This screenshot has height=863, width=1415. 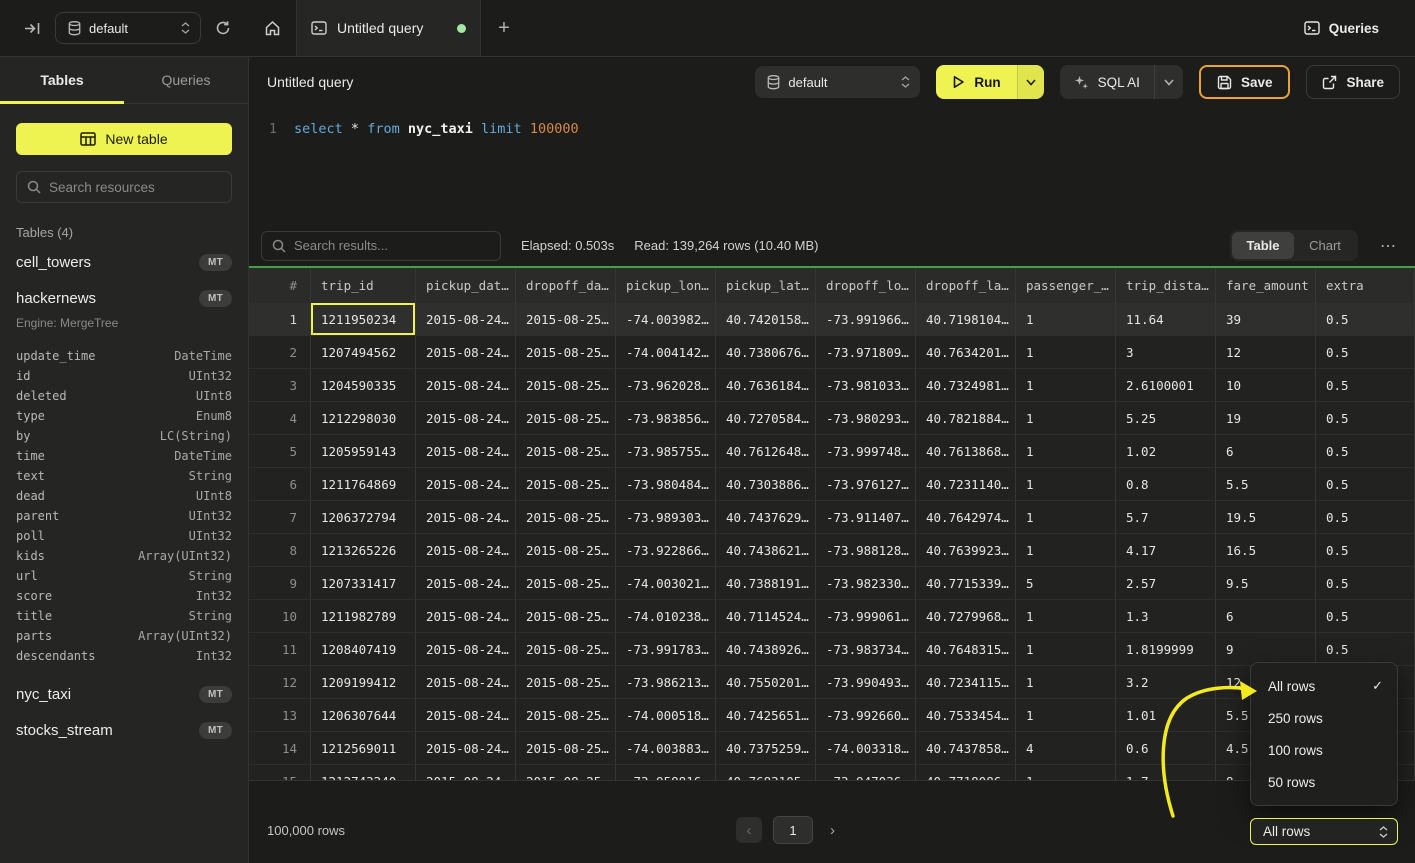 What do you see at coordinates (1166, 748) in the screenshot?
I see `data-cell: 0.6` at bounding box center [1166, 748].